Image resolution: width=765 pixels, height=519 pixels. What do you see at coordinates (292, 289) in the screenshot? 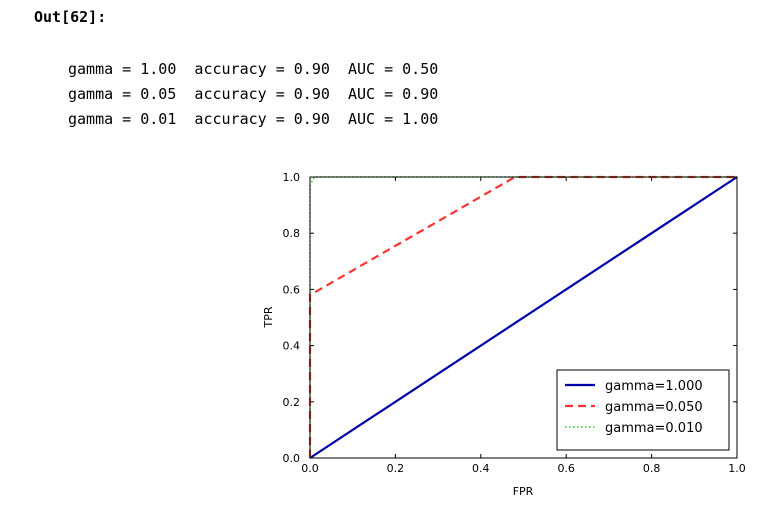
I see `y-tick-label: 0.6` at bounding box center [292, 289].